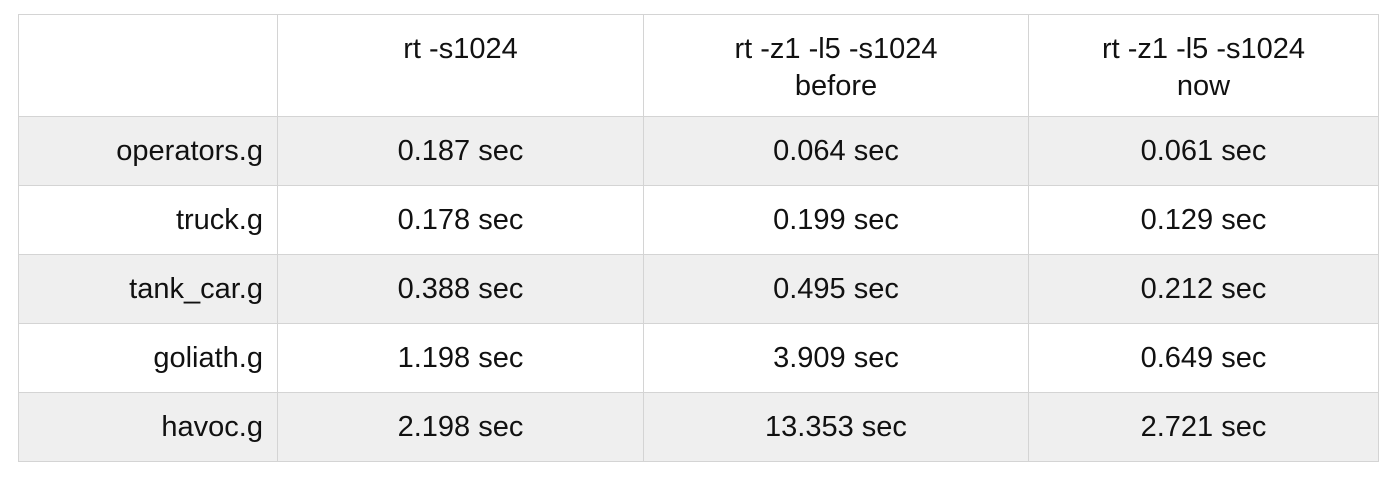  I want to click on table-row: tank_car.g 0.388 sec 0.495 sec 0.212 sec, so click(698, 289).